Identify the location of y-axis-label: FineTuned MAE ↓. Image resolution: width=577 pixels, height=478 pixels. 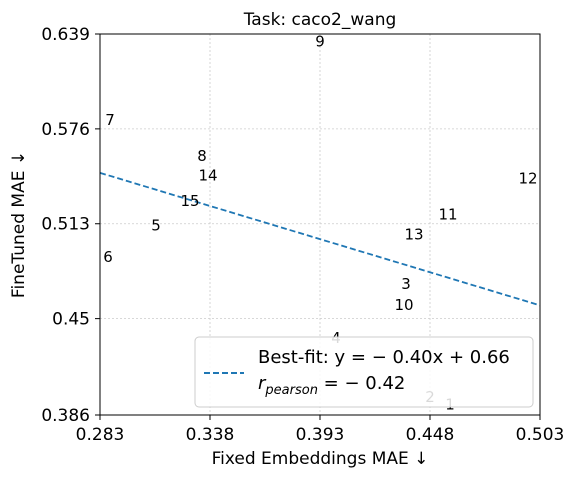
(19, 224).